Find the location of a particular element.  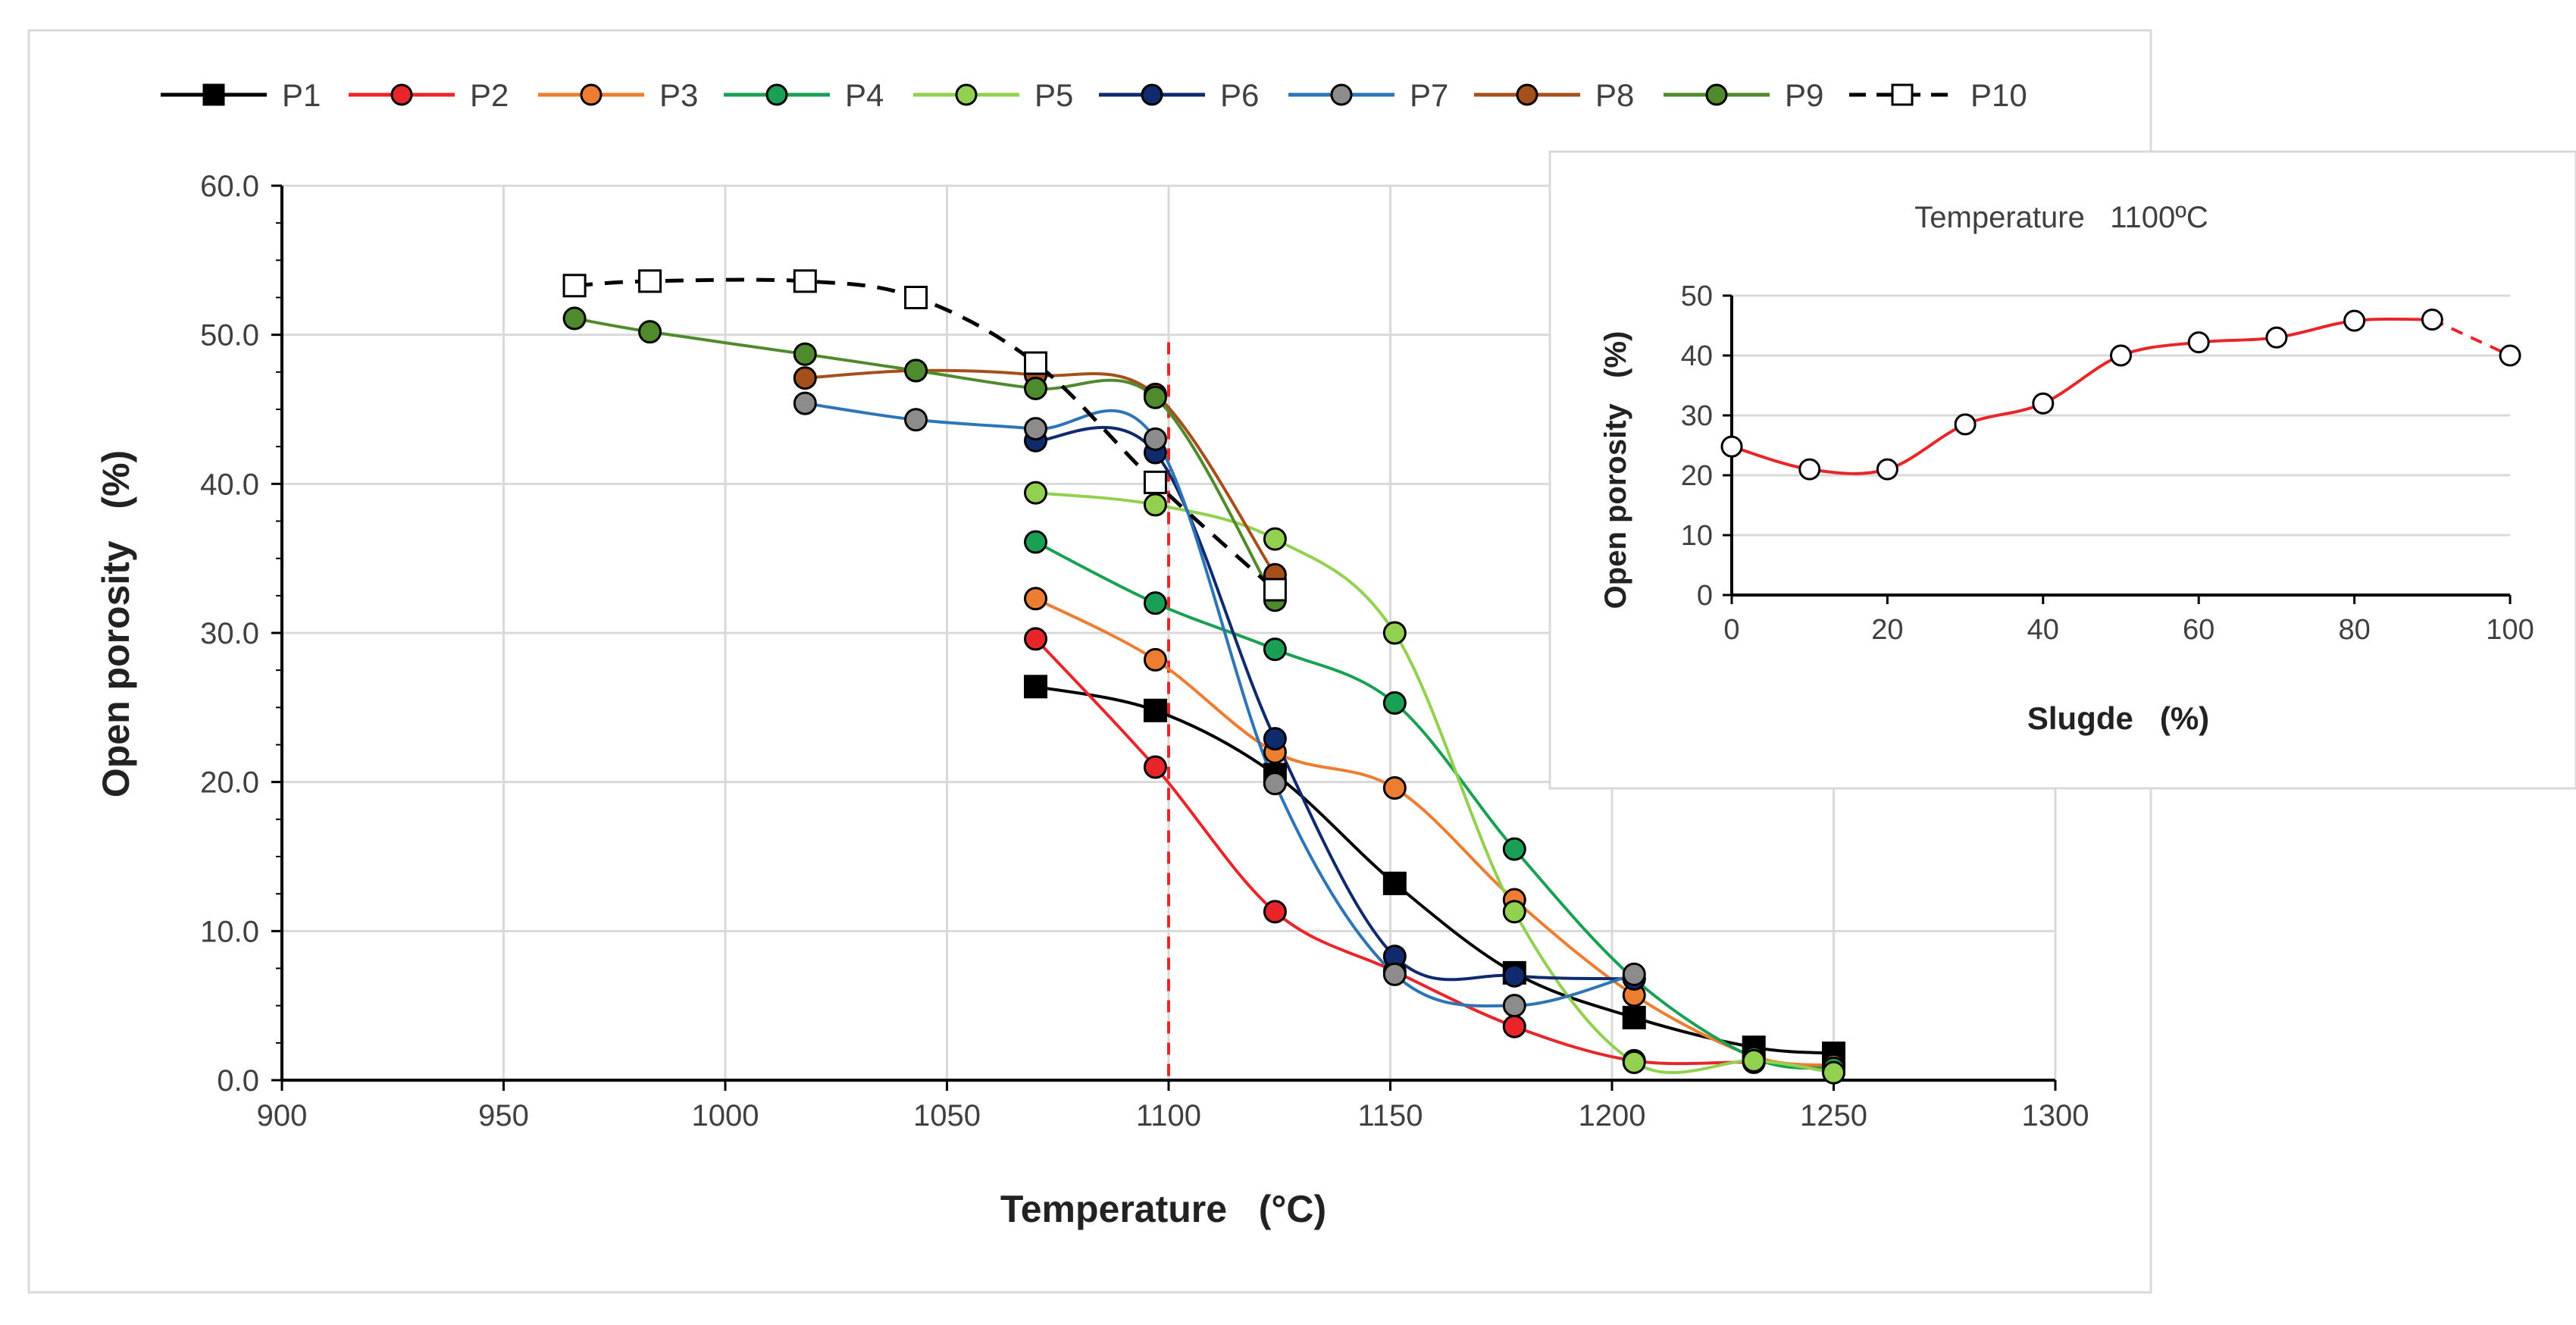

inset-x-tick-label: 20 is located at coordinates (1887, 630).